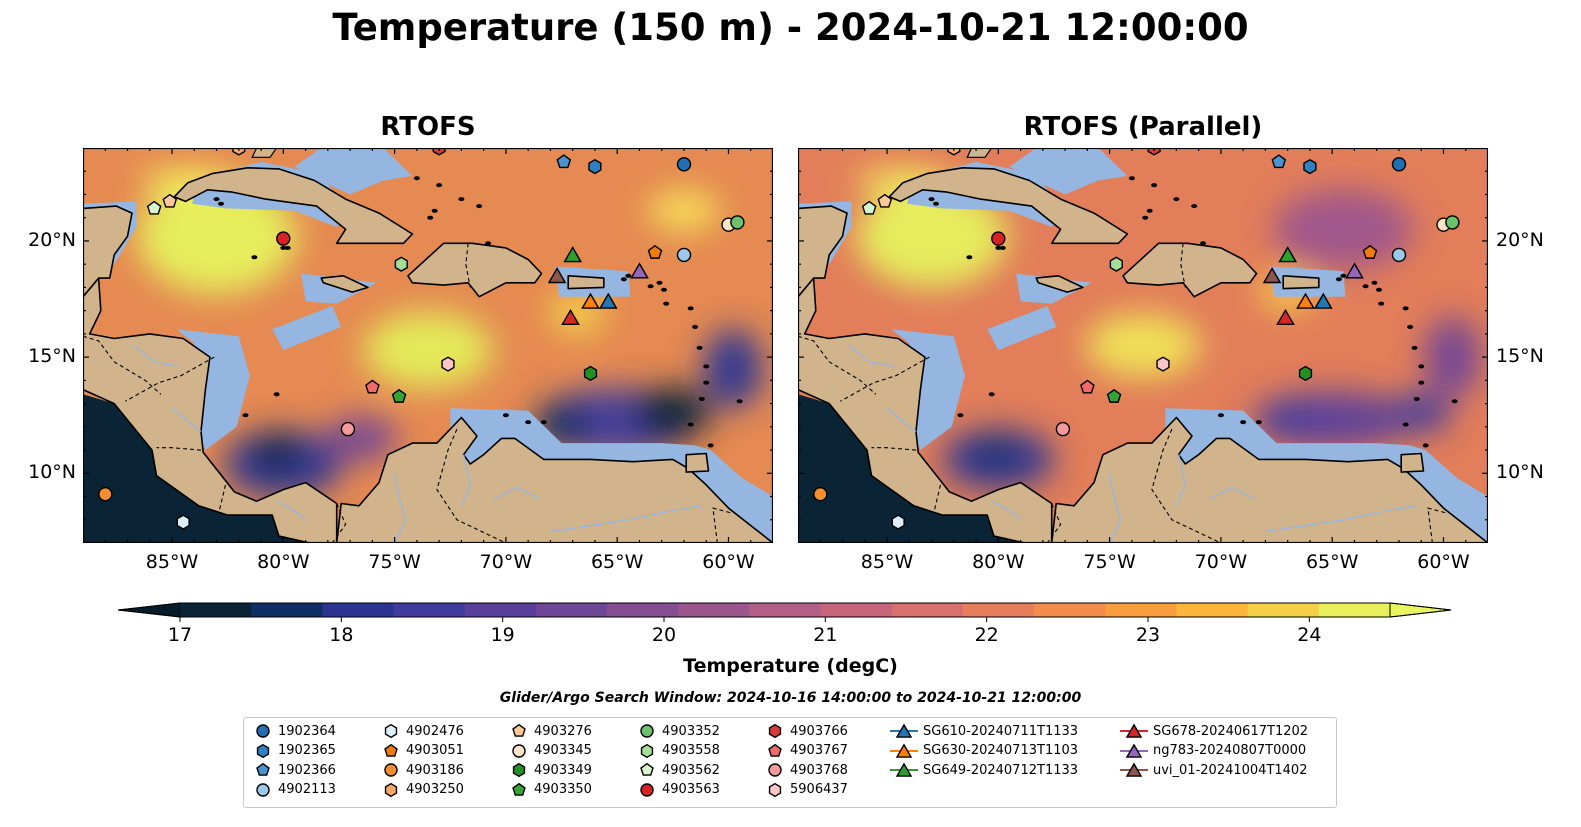  Describe the element at coordinates (344, 284) in the screenshot. I see `land-jamaica` at that location.